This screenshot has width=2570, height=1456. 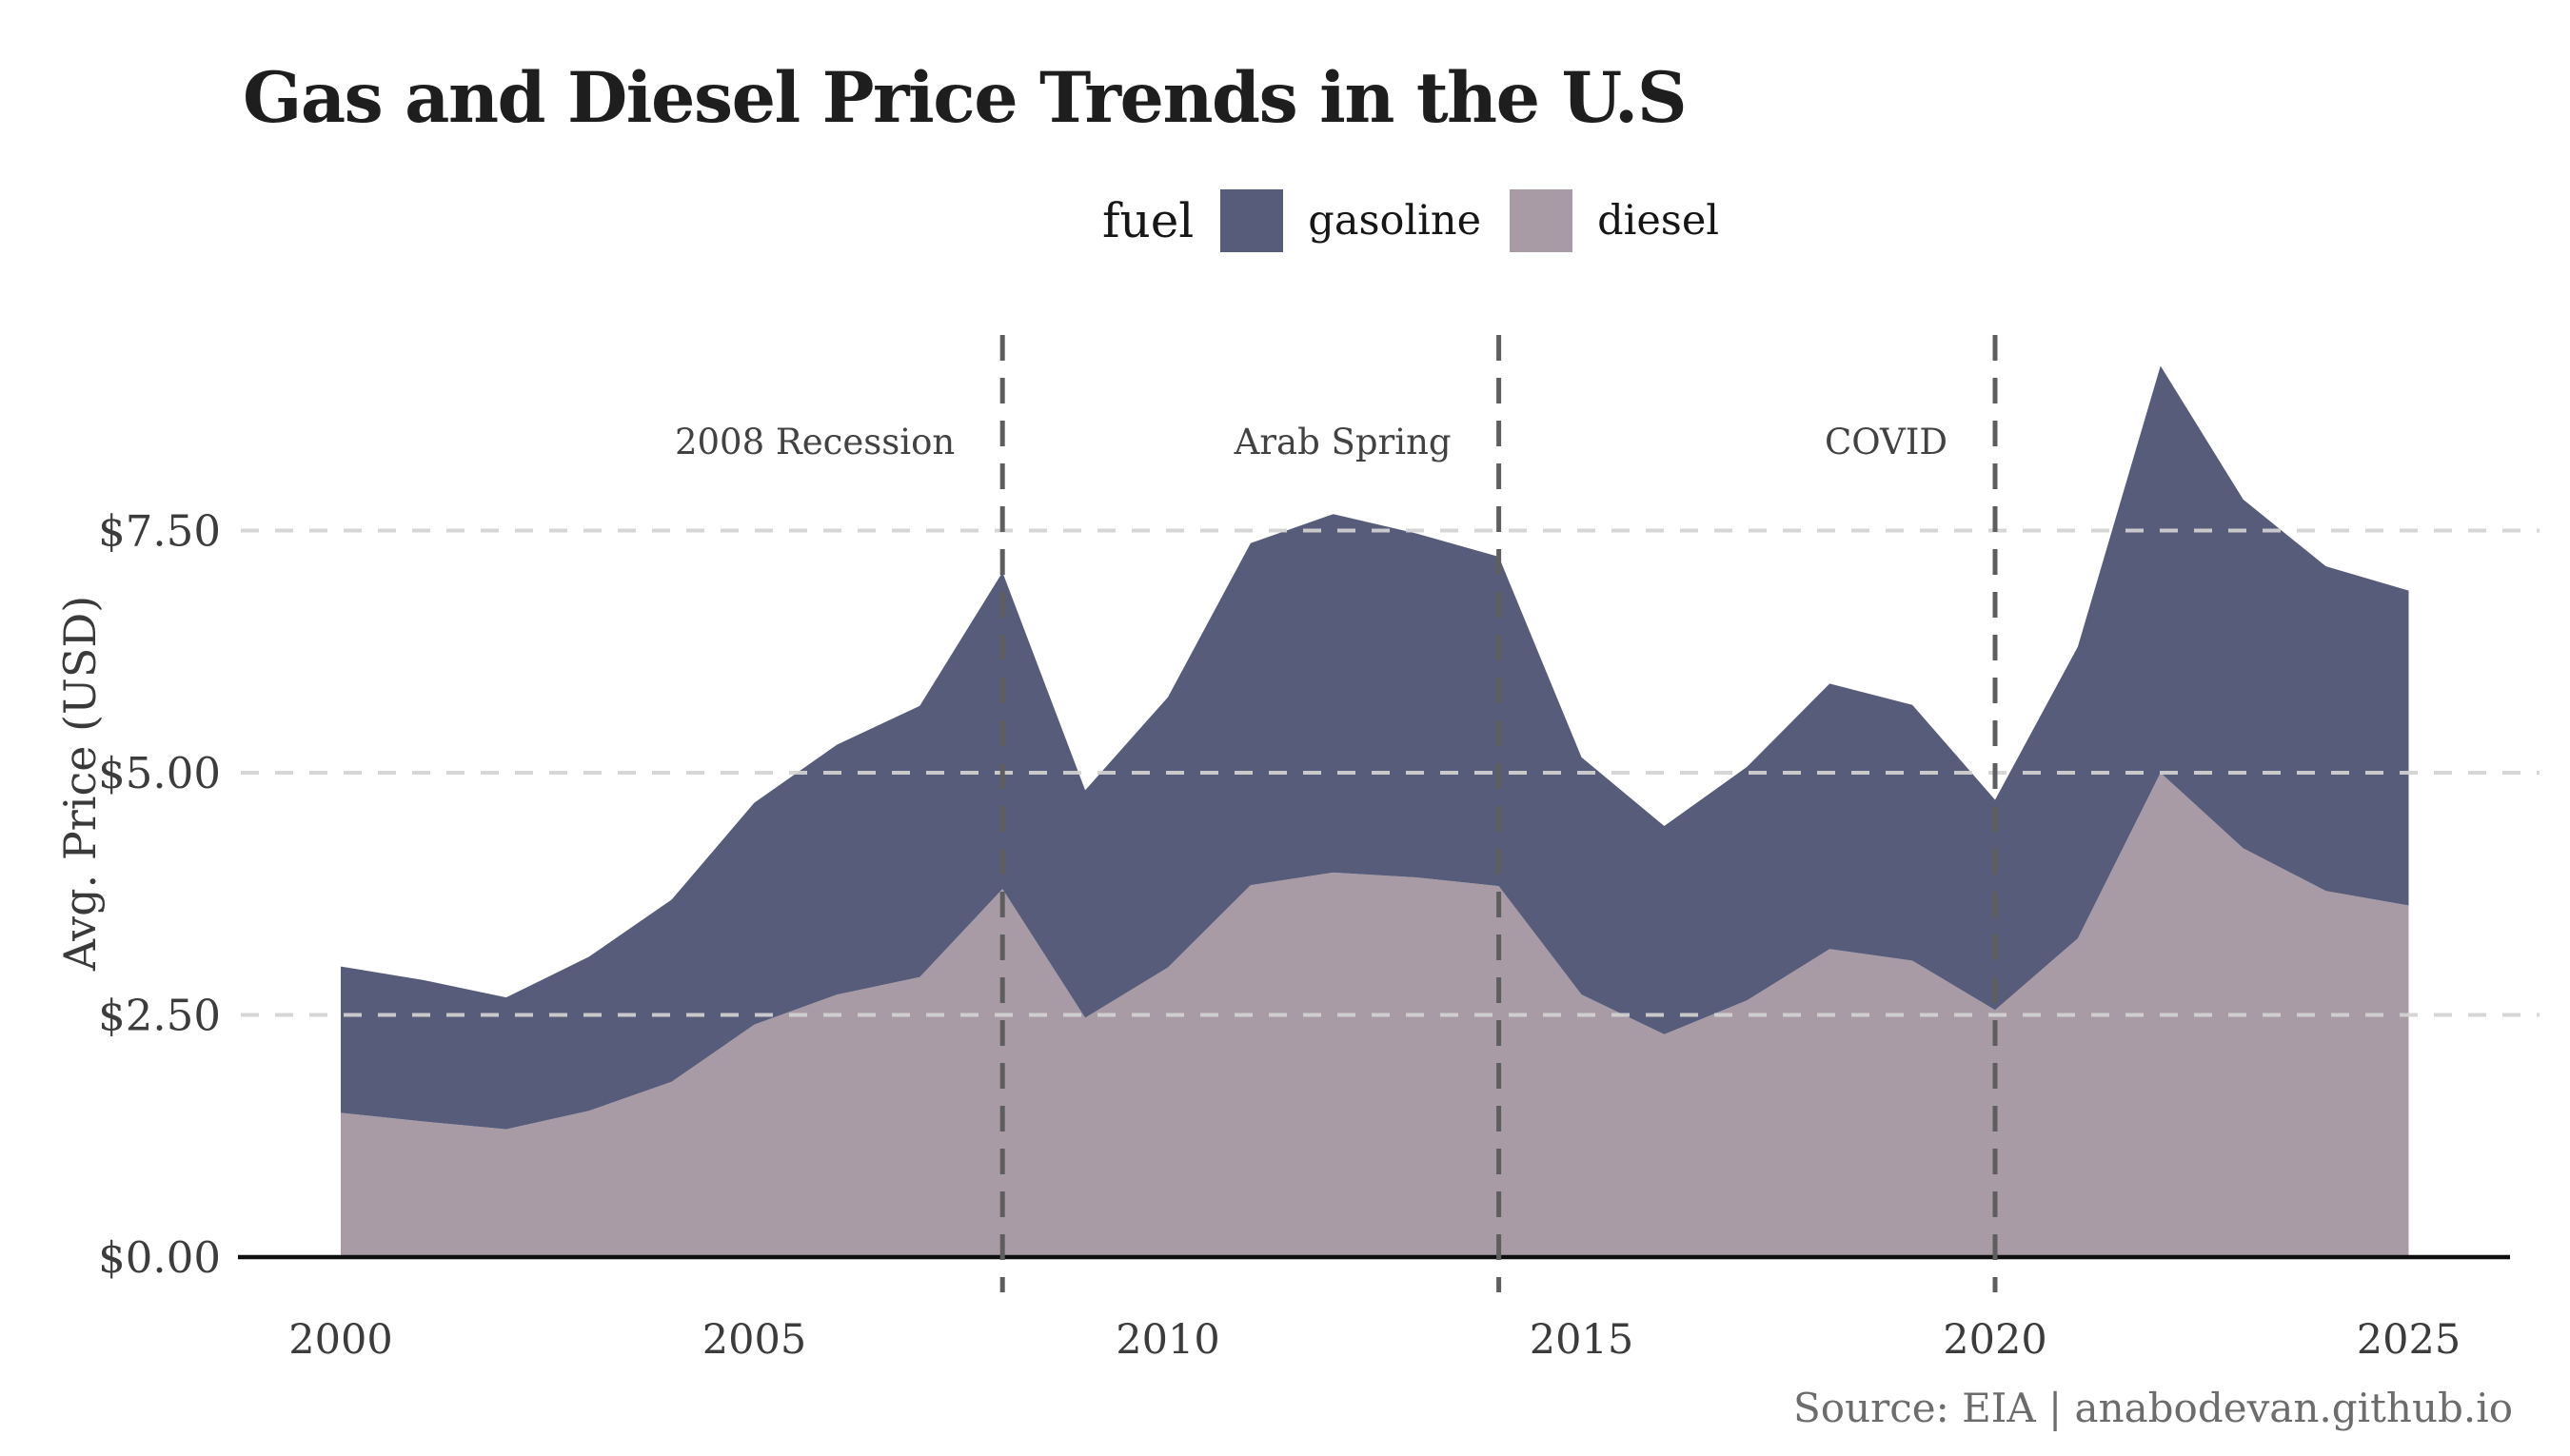 I want to click on y-tick-label: $5.00, so click(x=159, y=773).